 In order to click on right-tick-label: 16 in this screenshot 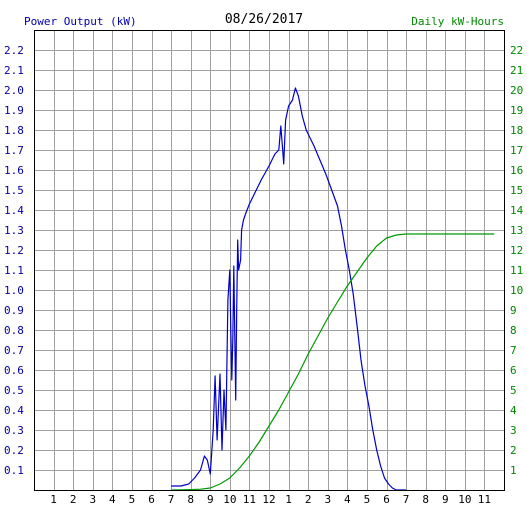, I will do `click(516, 170)`.